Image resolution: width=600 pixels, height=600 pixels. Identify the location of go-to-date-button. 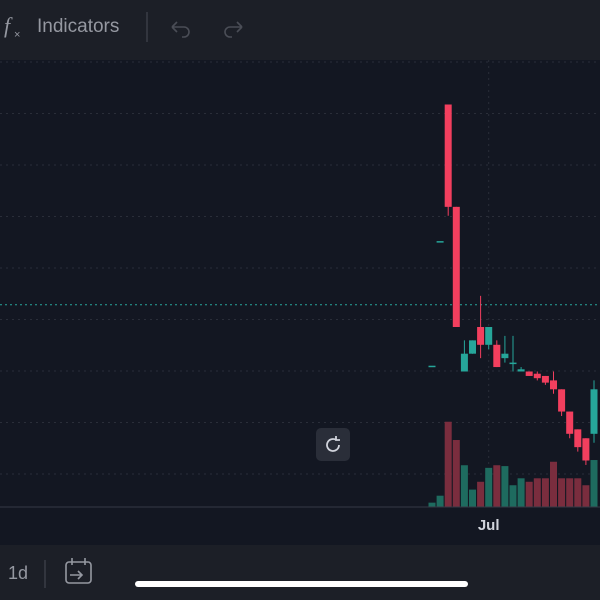
(78, 571).